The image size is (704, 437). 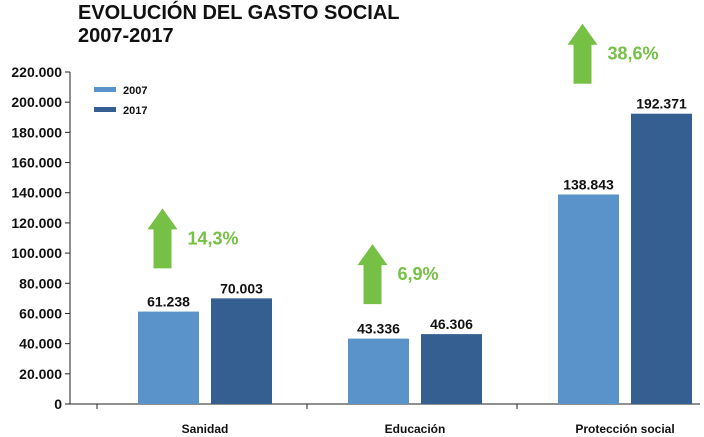 What do you see at coordinates (36, 102) in the screenshot?
I see `y-tick-label: 200.000` at bounding box center [36, 102].